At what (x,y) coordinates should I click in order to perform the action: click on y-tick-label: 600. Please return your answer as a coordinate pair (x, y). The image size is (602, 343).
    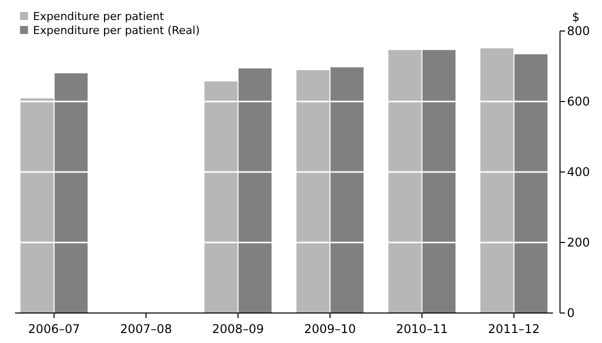
    Looking at the image, I should click on (578, 101).